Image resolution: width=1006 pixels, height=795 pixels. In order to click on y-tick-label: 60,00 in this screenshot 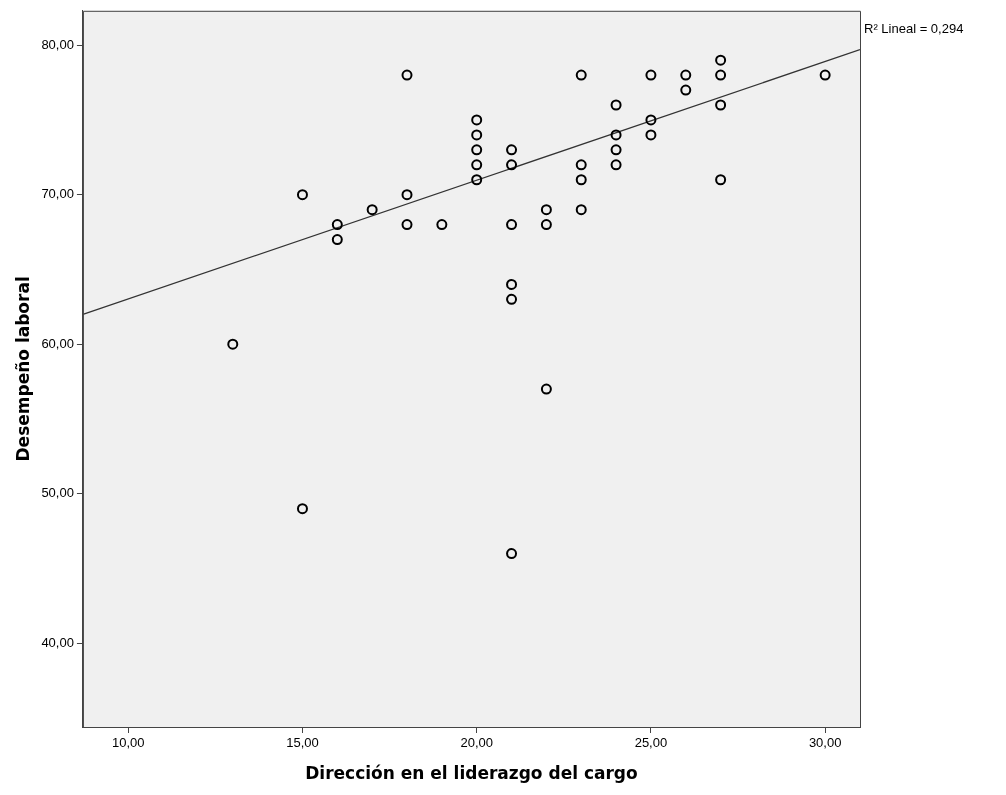, I will do `click(57, 343)`.